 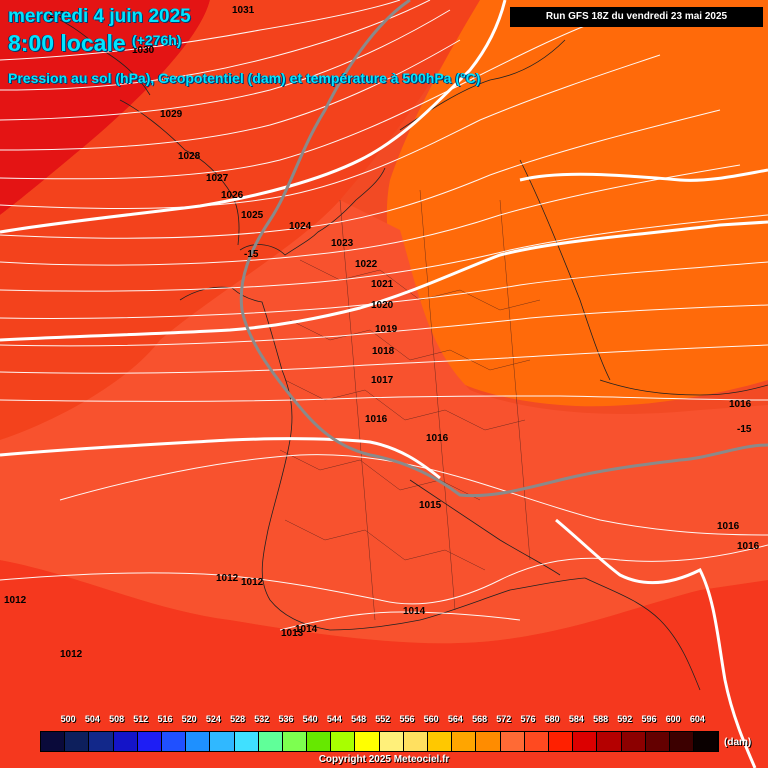 I want to click on legend-value: 596, so click(x=649, y=719).